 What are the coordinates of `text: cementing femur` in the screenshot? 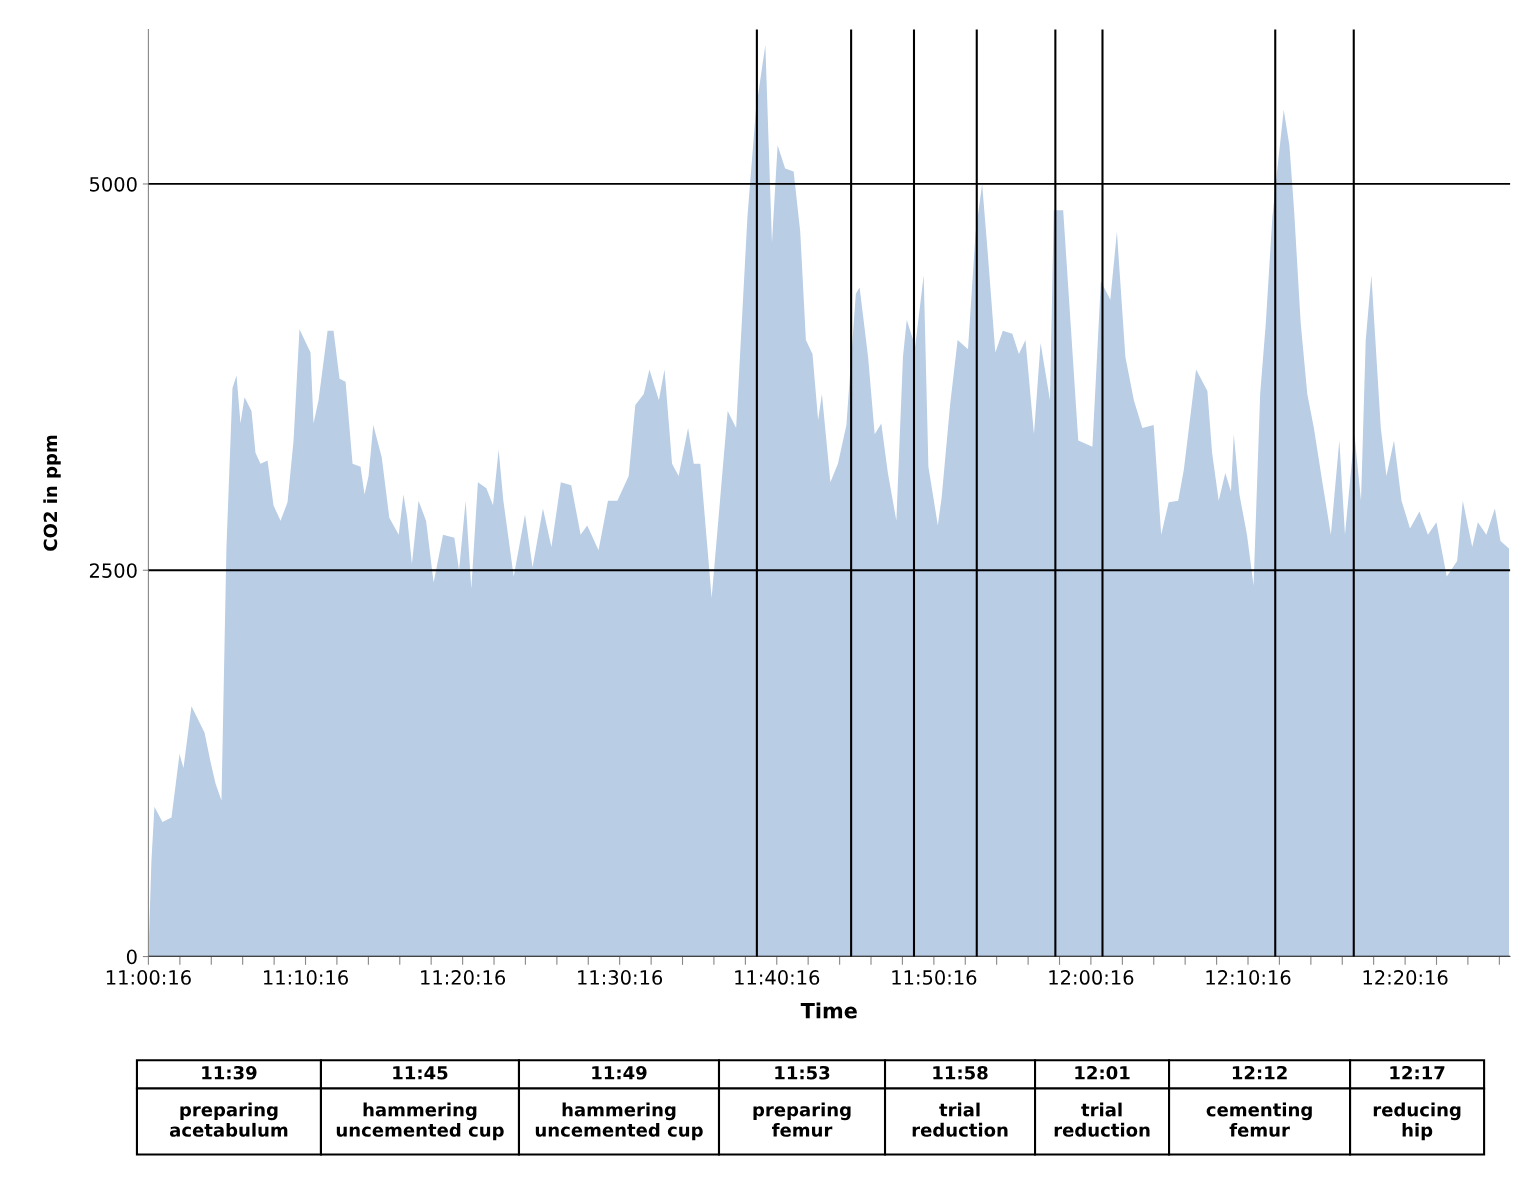 It's located at (1259, 1119).